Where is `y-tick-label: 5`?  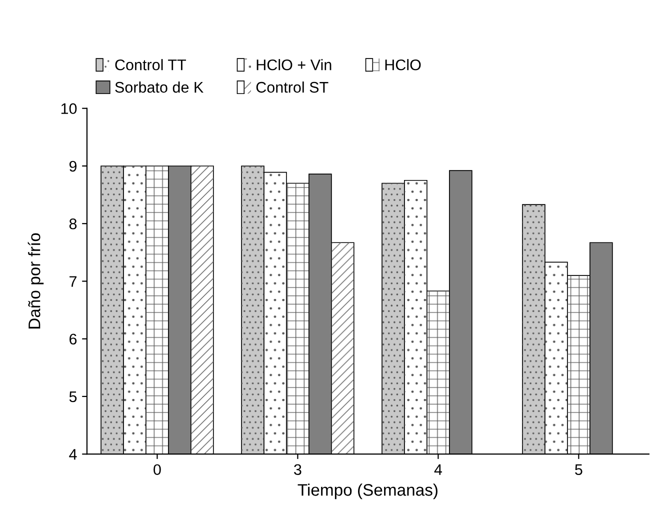 y-tick-label: 5 is located at coordinates (73, 396).